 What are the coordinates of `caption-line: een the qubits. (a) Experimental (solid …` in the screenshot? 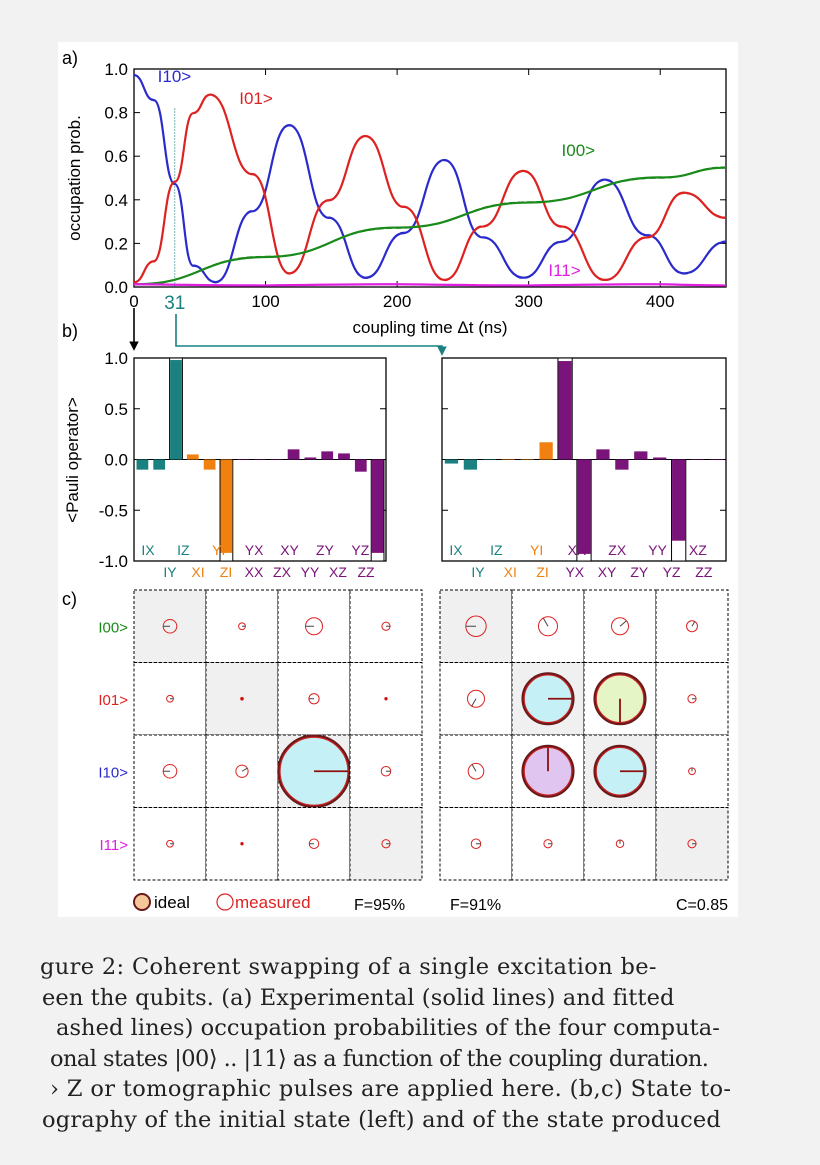 It's located at (358, 997).